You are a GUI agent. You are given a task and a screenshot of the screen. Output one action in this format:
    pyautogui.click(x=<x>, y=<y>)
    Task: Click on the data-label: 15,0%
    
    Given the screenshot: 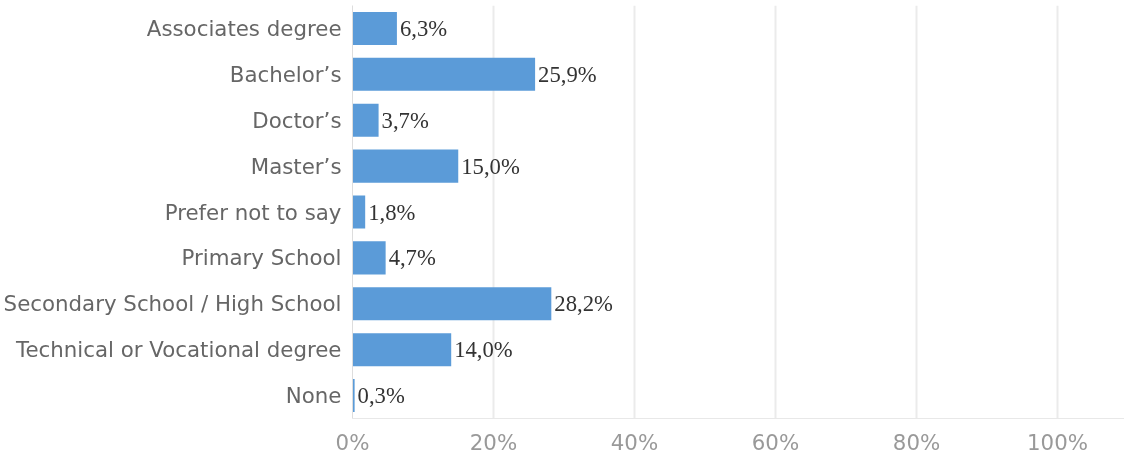 What is the action you would take?
    pyautogui.click(x=490, y=166)
    